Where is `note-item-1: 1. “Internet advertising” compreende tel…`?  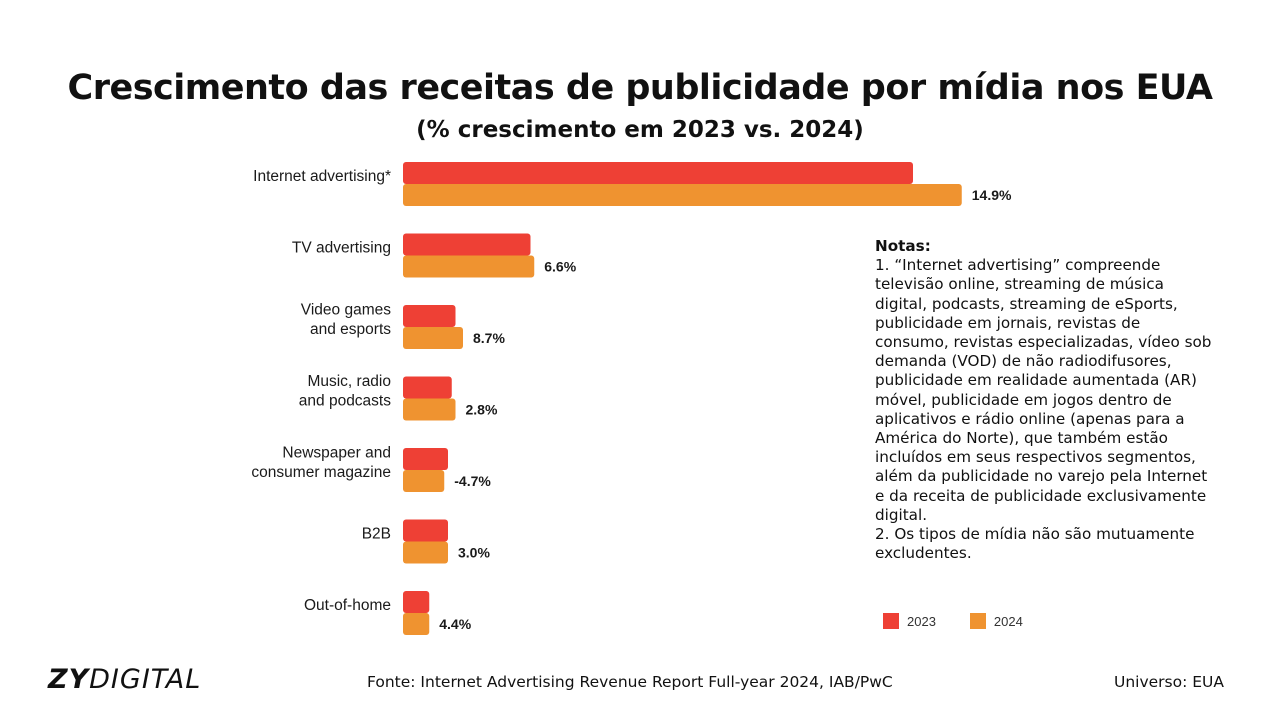
note-item-1: 1. “Internet advertising” compreende tel… is located at coordinates (1043, 390).